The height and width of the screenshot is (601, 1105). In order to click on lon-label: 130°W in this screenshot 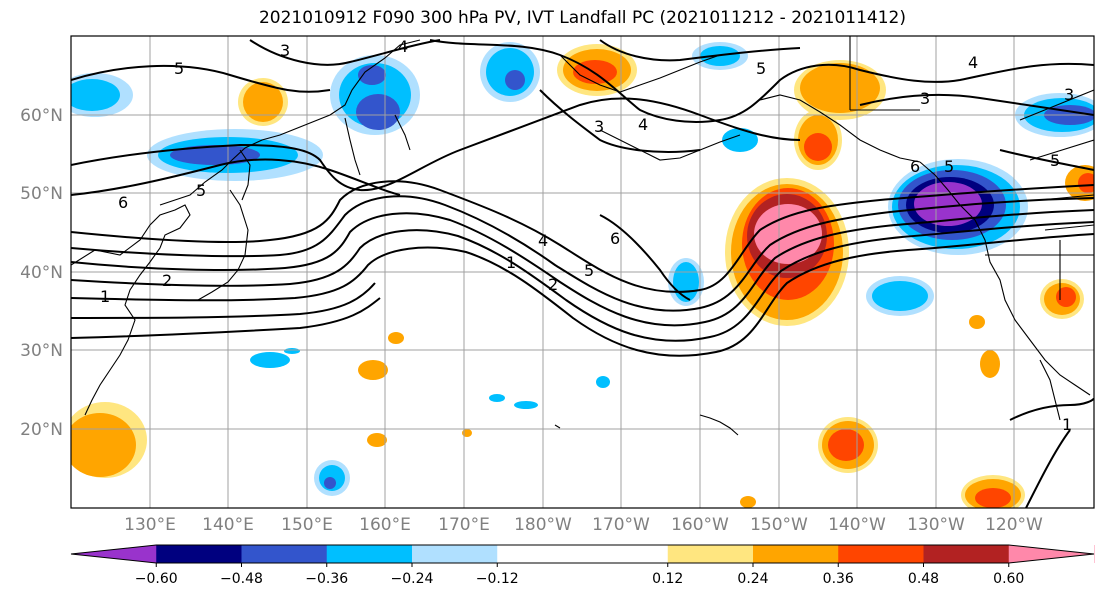, I will do `click(936, 525)`.